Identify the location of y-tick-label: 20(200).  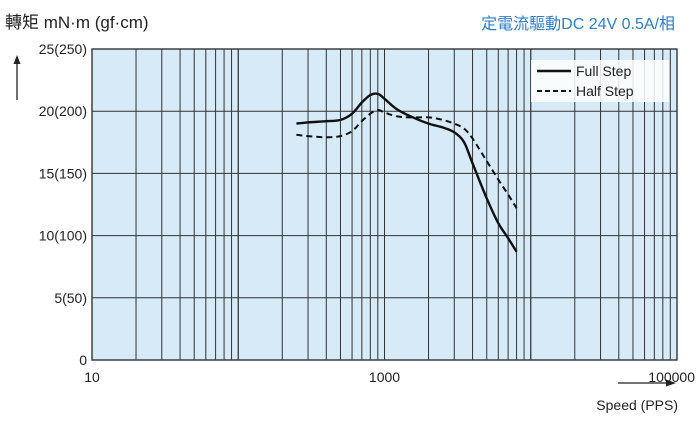
(63, 111).